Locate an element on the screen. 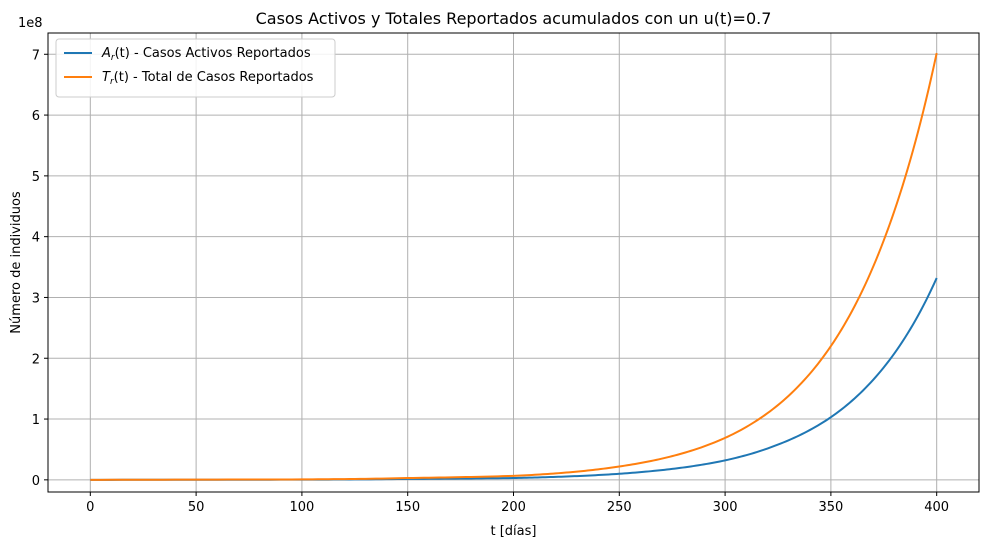 Image resolution: width=988 pixels, height=547 pixels. legend-label: Ar(t) - Casos Activos Reportados is located at coordinates (206, 54).